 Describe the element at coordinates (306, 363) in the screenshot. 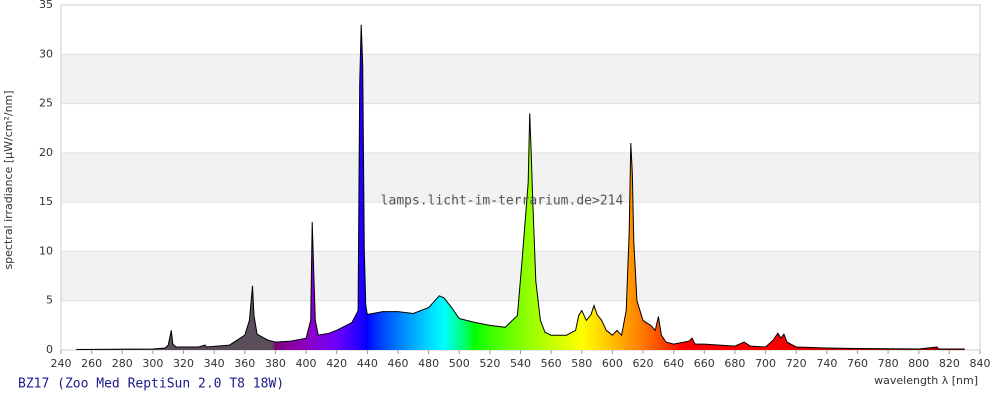

I see `x-tick-label: 400` at that location.